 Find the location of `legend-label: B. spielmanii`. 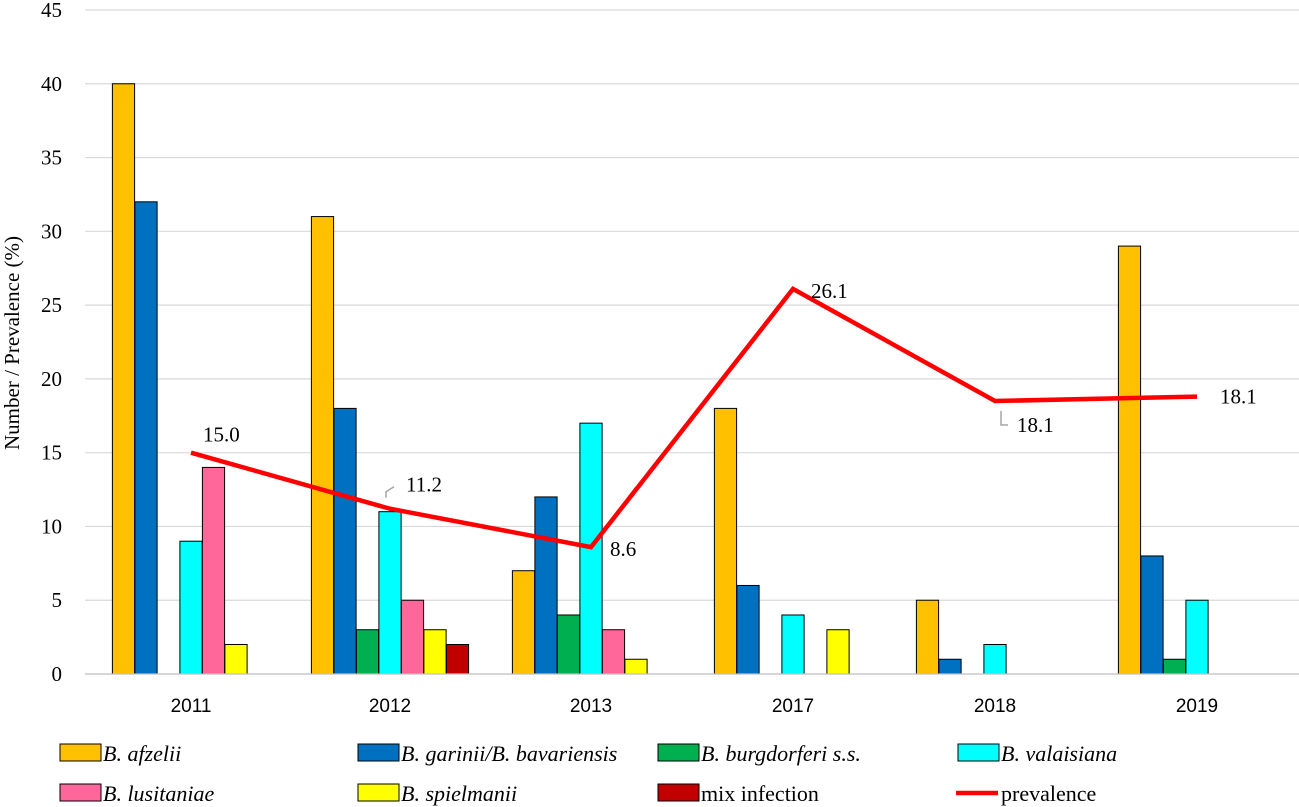

legend-label: B. spielmanii is located at coordinates (459, 793).